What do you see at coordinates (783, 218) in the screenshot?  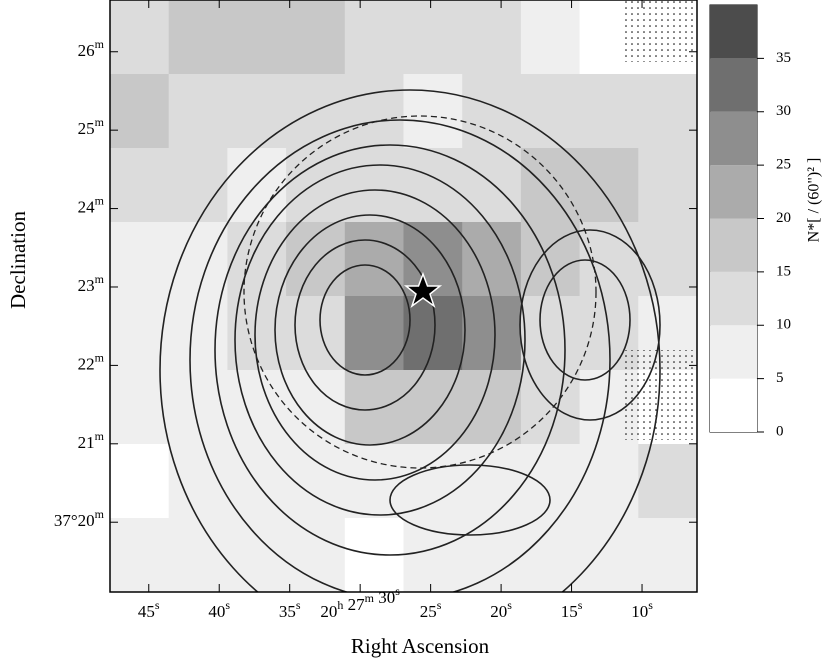 I see `colorbar-tick-label: 20` at bounding box center [783, 218].